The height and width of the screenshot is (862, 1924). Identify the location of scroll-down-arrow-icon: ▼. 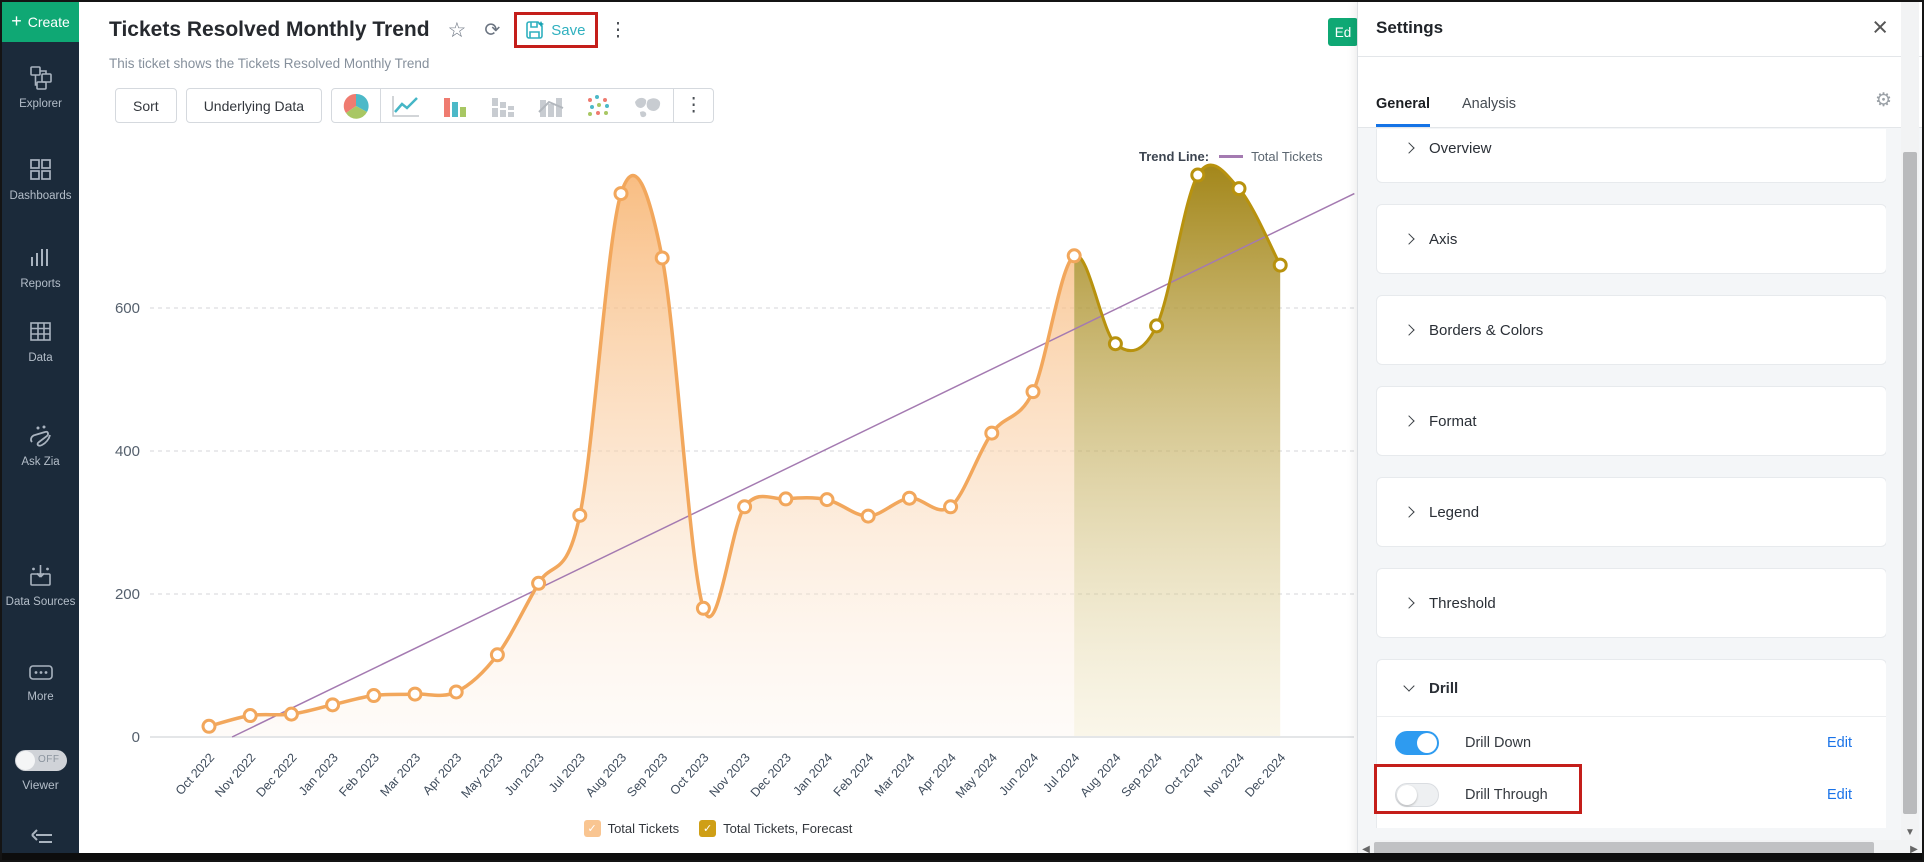
(1910, 832).